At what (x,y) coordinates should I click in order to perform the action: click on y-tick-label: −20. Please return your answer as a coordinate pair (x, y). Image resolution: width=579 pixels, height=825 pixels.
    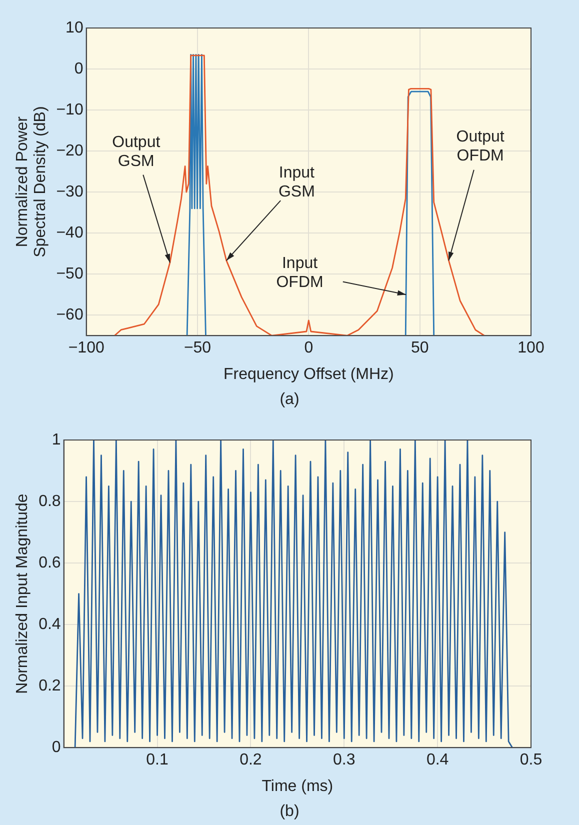
    Looking at the image, I should click on (70, 151).